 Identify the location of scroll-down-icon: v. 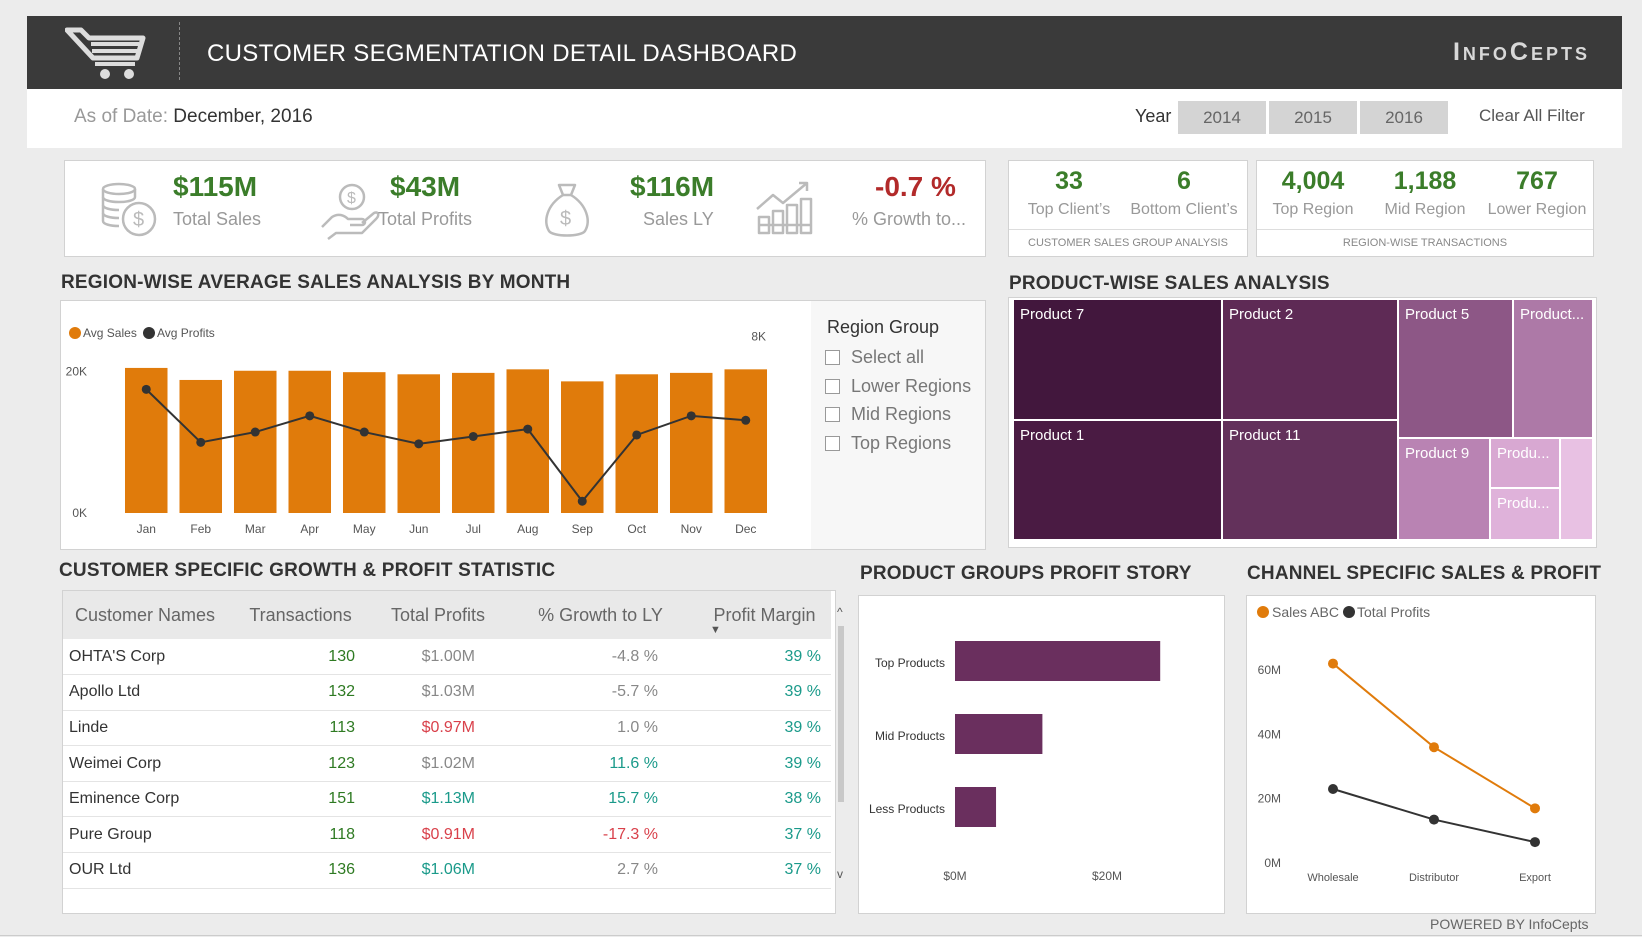
(840, 874).